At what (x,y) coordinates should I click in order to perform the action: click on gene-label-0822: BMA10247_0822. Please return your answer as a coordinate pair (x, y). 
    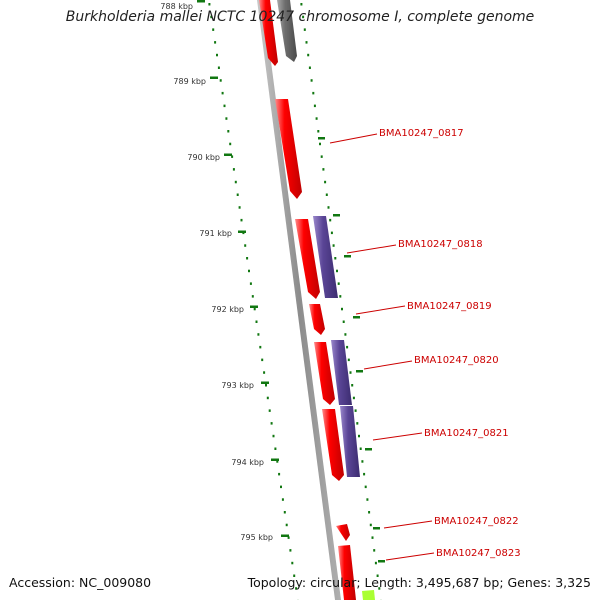
    Looking at the image, I should click on (451, 522).